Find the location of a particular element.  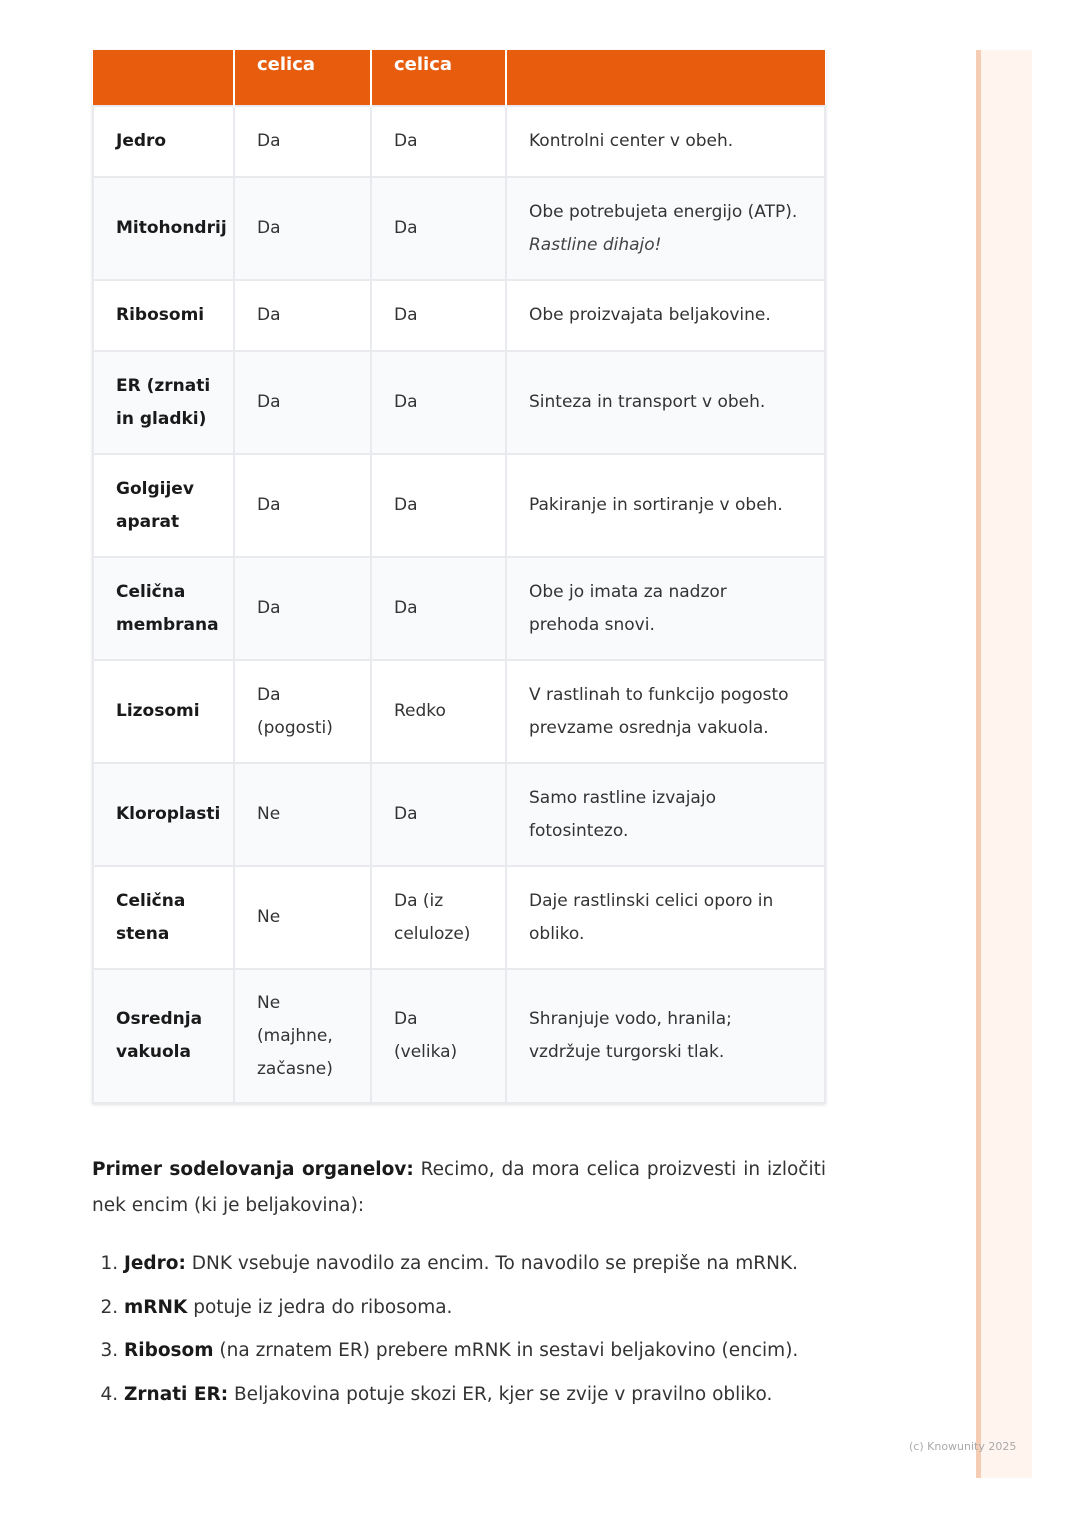

plant-cell: Da (iz celuloze) is located at coordinates (438, 917).